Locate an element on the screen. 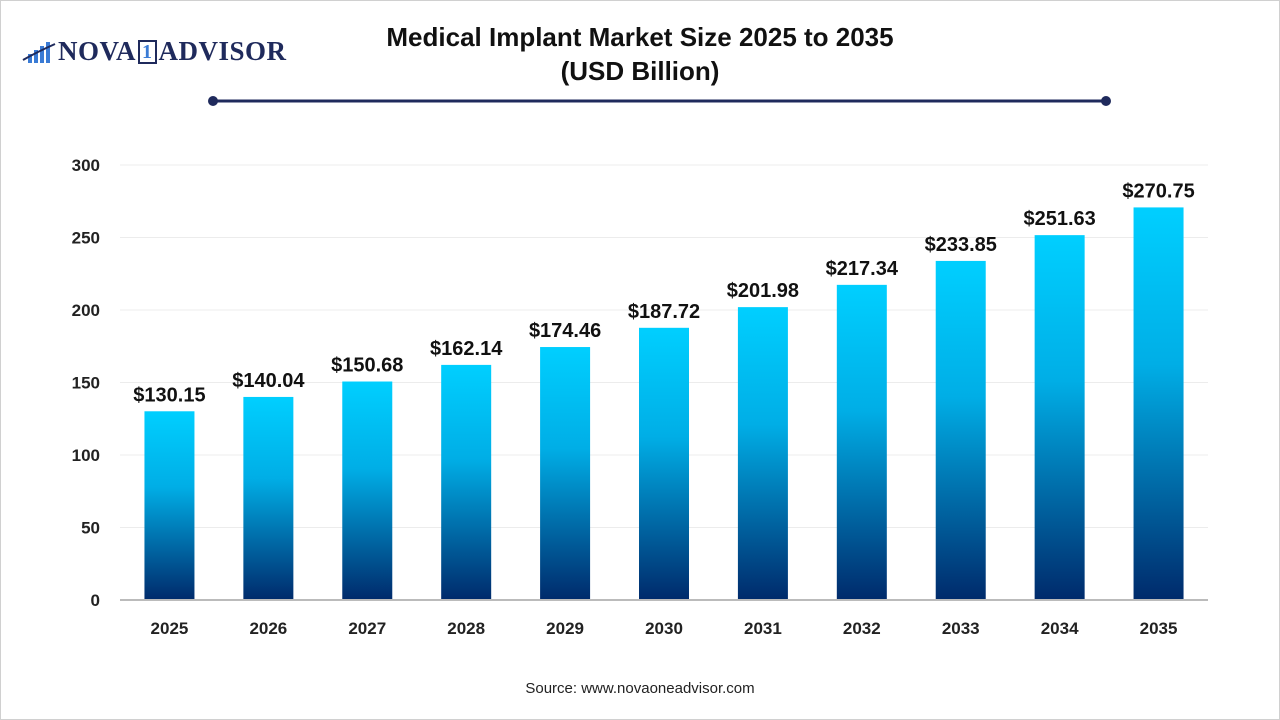  logo-text-nova: NOVA is located at coordinates (97, 51).